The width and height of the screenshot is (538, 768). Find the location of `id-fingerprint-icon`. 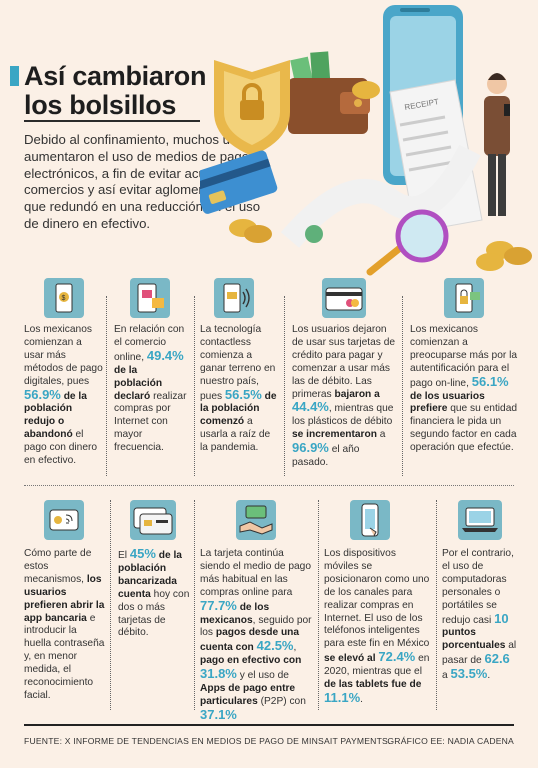

id-fingerprint-icon is located at coordinates (64, 520).